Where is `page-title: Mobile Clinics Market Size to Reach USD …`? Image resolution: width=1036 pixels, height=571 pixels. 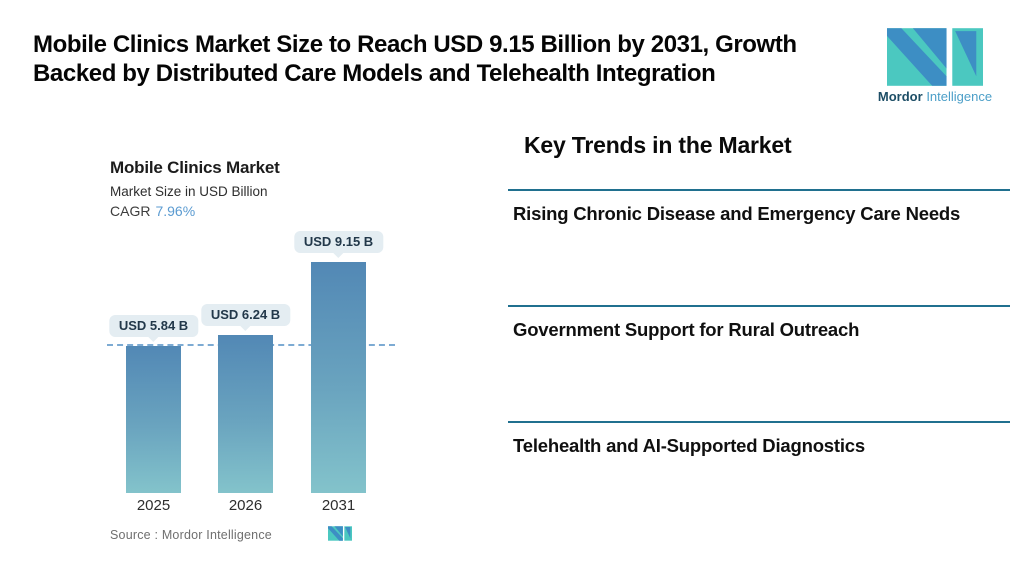
page-title: Mobile Clinics Market Size to Reach USD … is located at coordinates (453, 59).